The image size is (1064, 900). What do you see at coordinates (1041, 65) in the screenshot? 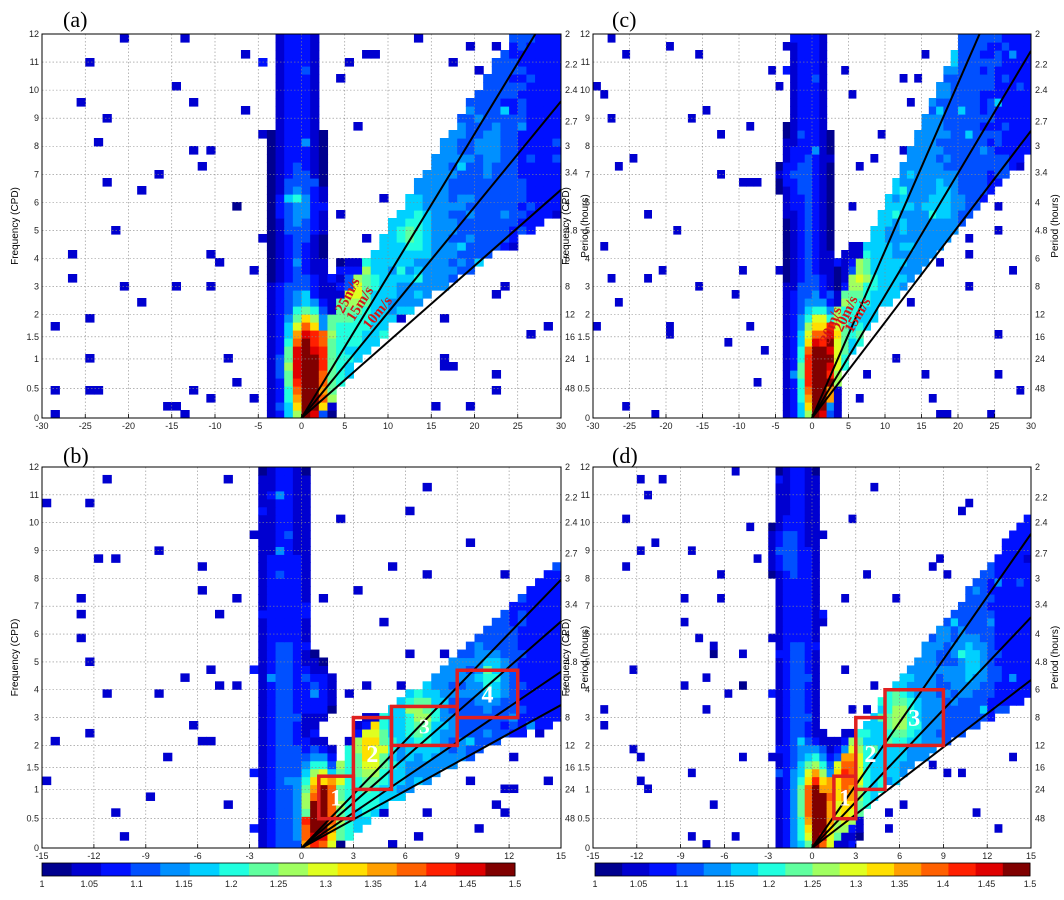
I see `period-tick-label: 2.2` at bounding box center [1041, 65].